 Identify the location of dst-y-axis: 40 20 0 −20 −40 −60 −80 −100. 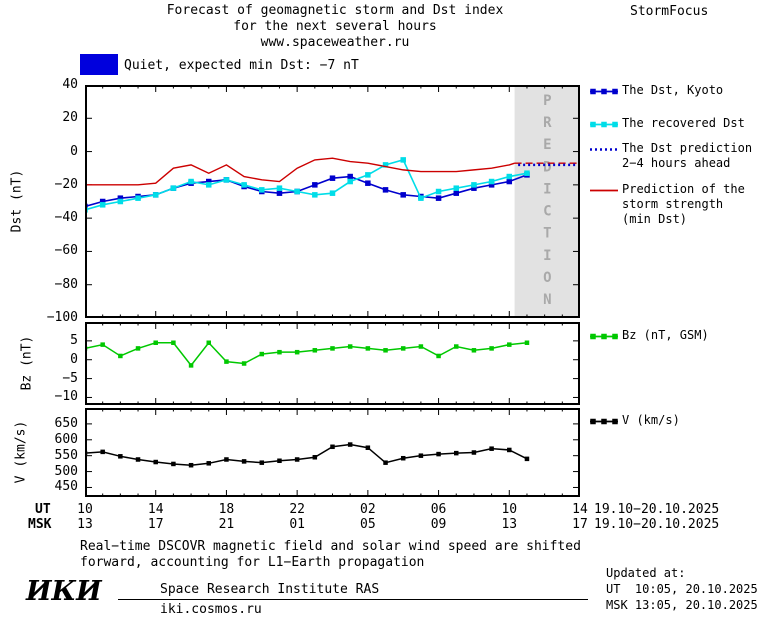
(54, 201).